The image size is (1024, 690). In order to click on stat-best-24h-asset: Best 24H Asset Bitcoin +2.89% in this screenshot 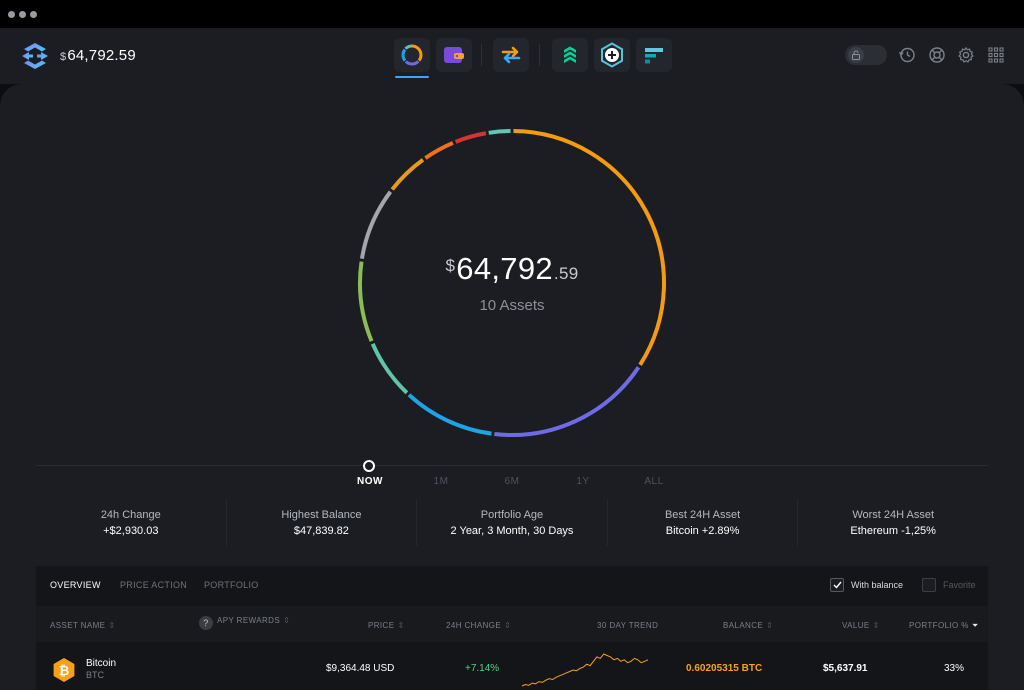, I will do `click(703, 523)`.